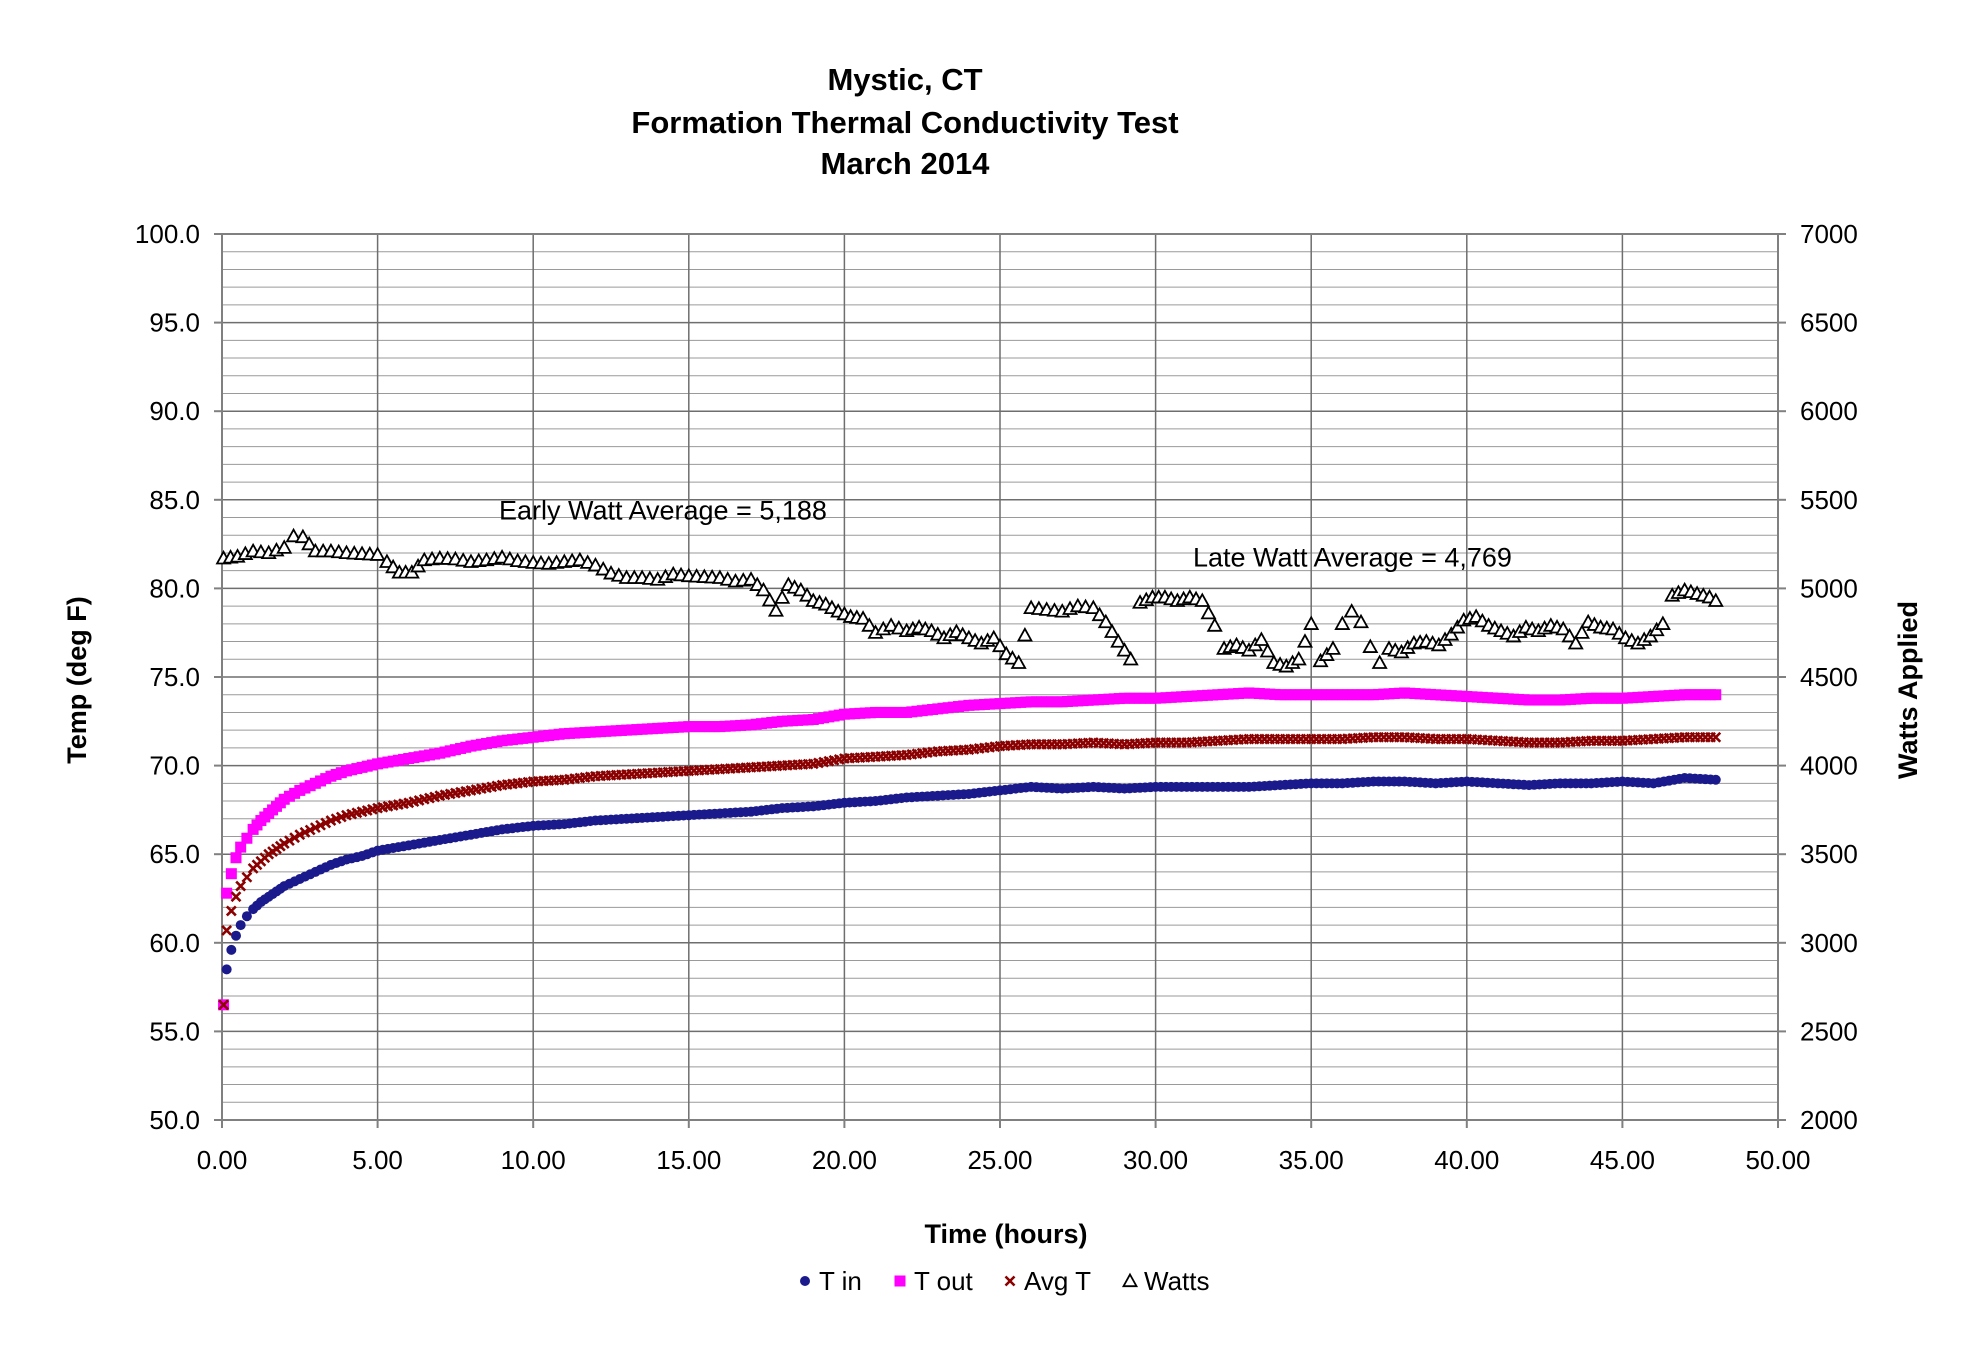 The image size is (1974, 1361). What do you see at coordinates (844, 1160) in the screenshot?
I see `x-tick-label: 20.00` at bounding box center [844, 1160].